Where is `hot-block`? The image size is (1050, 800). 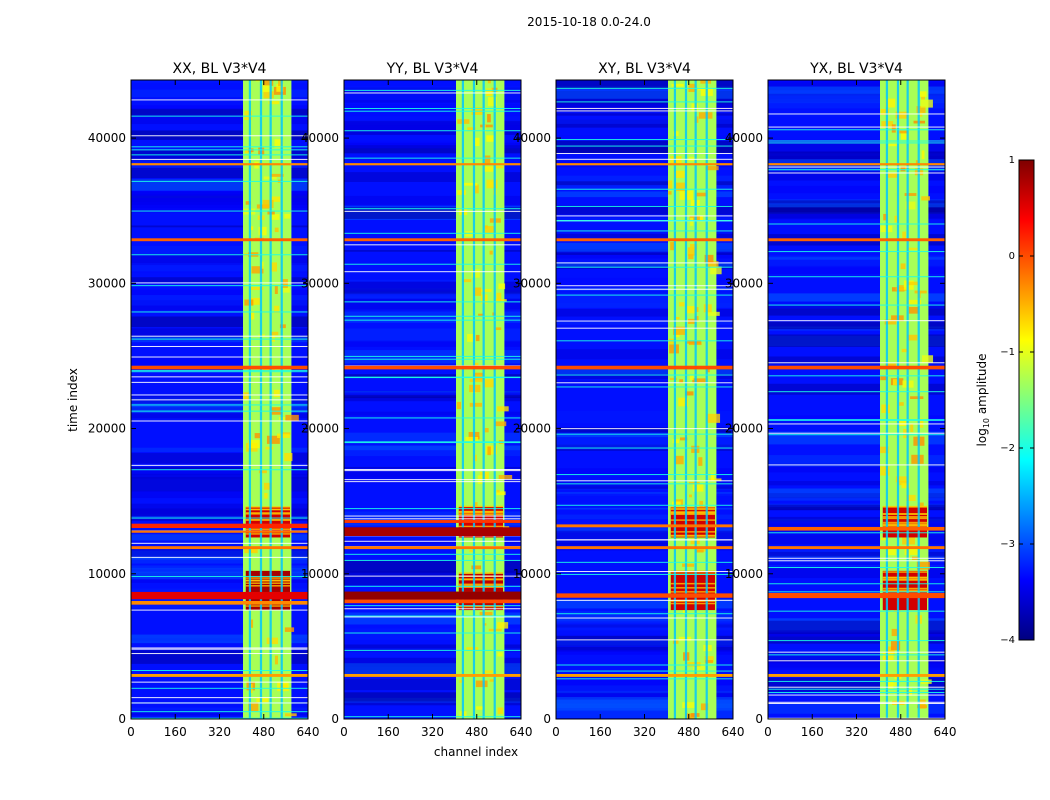 hot-block is located at coordinates (268, 522).